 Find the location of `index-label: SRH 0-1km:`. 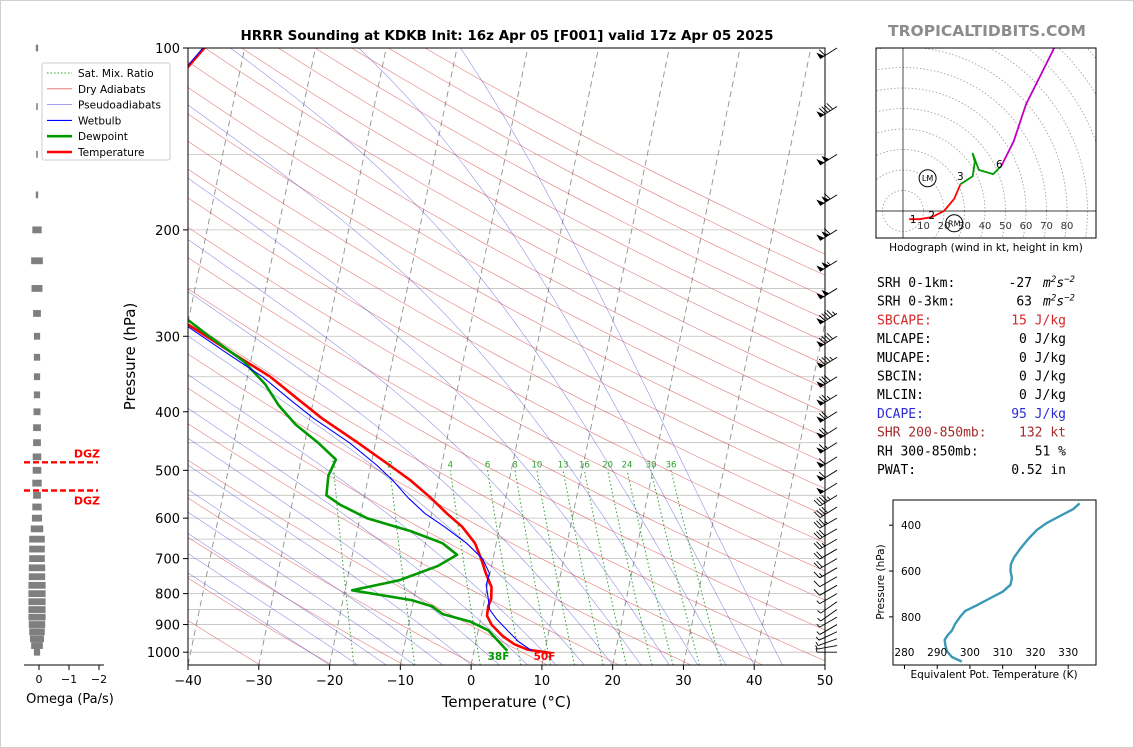

index-label: SRH 0-1km: is located at coordinates (916, 283).